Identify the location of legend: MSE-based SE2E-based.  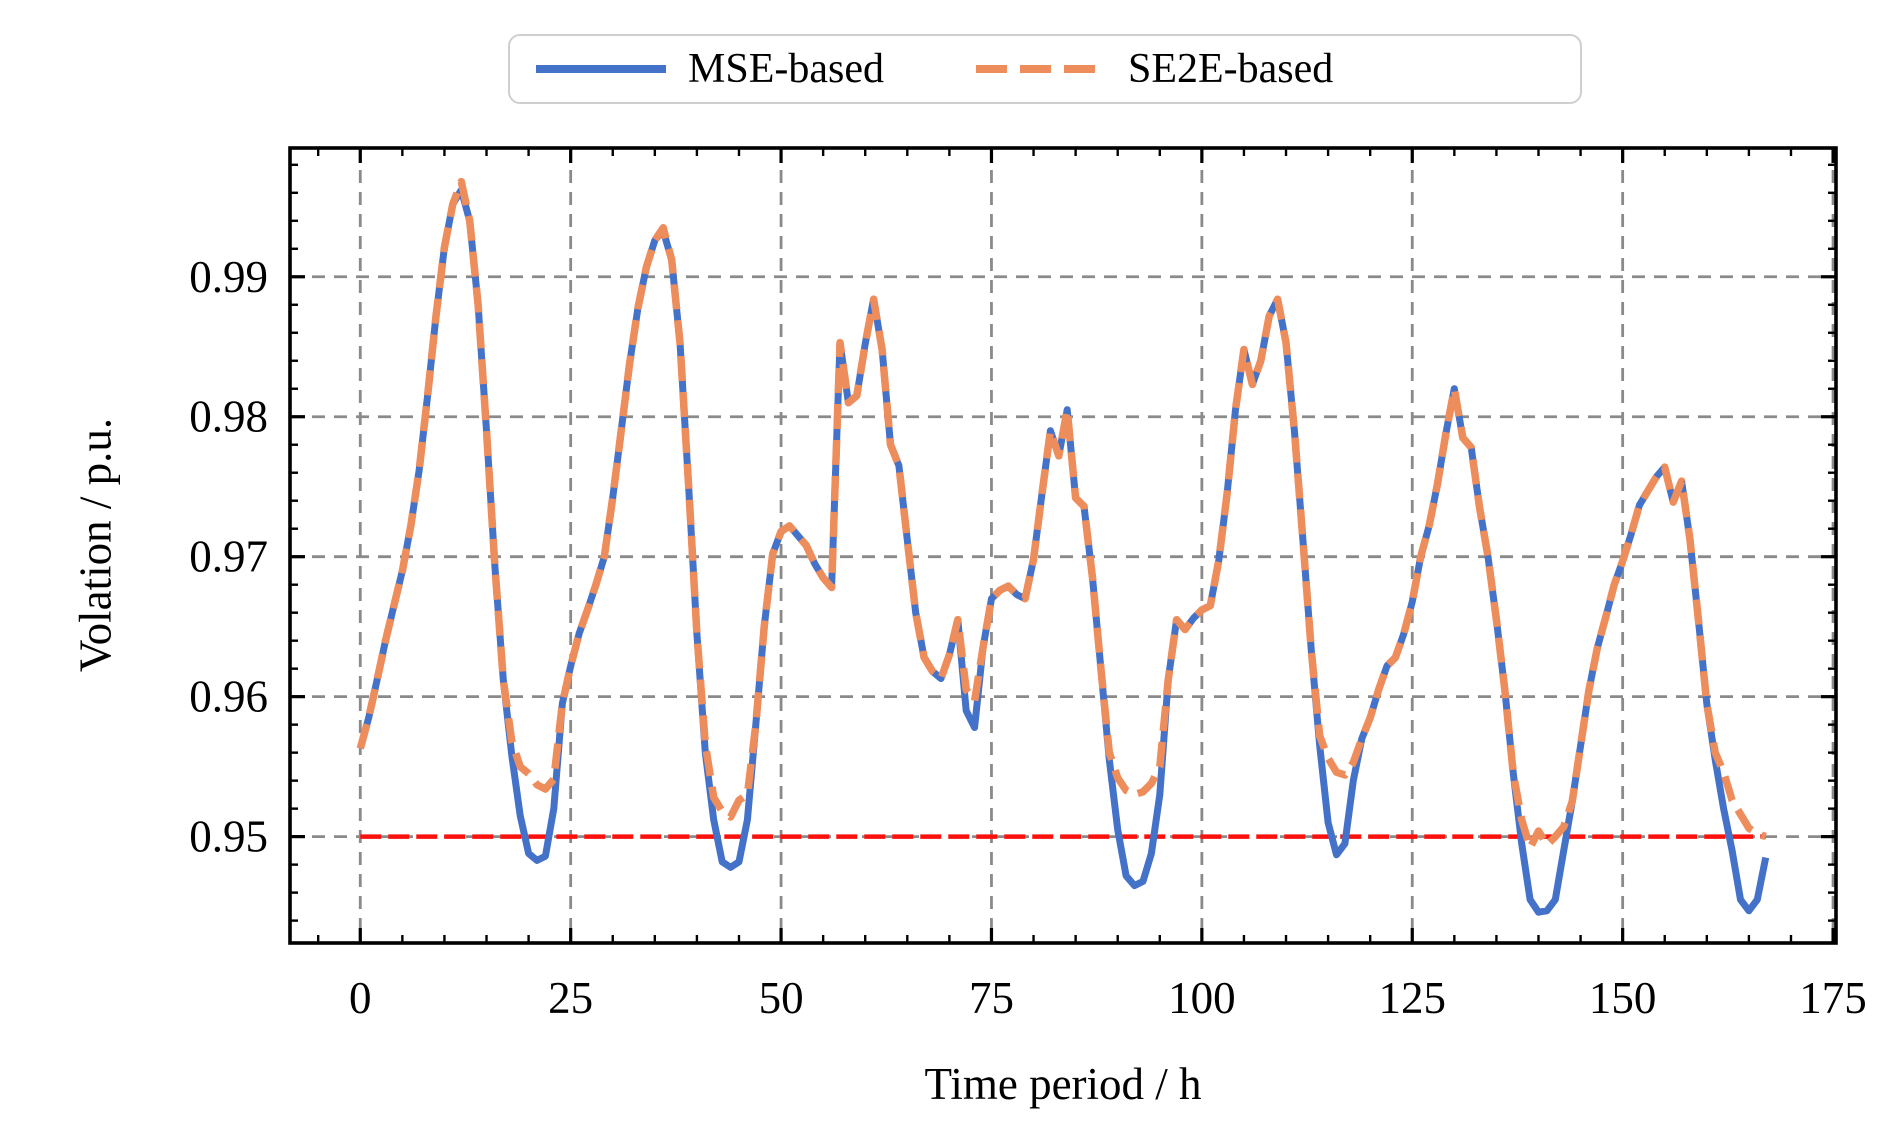
(1045, 69).